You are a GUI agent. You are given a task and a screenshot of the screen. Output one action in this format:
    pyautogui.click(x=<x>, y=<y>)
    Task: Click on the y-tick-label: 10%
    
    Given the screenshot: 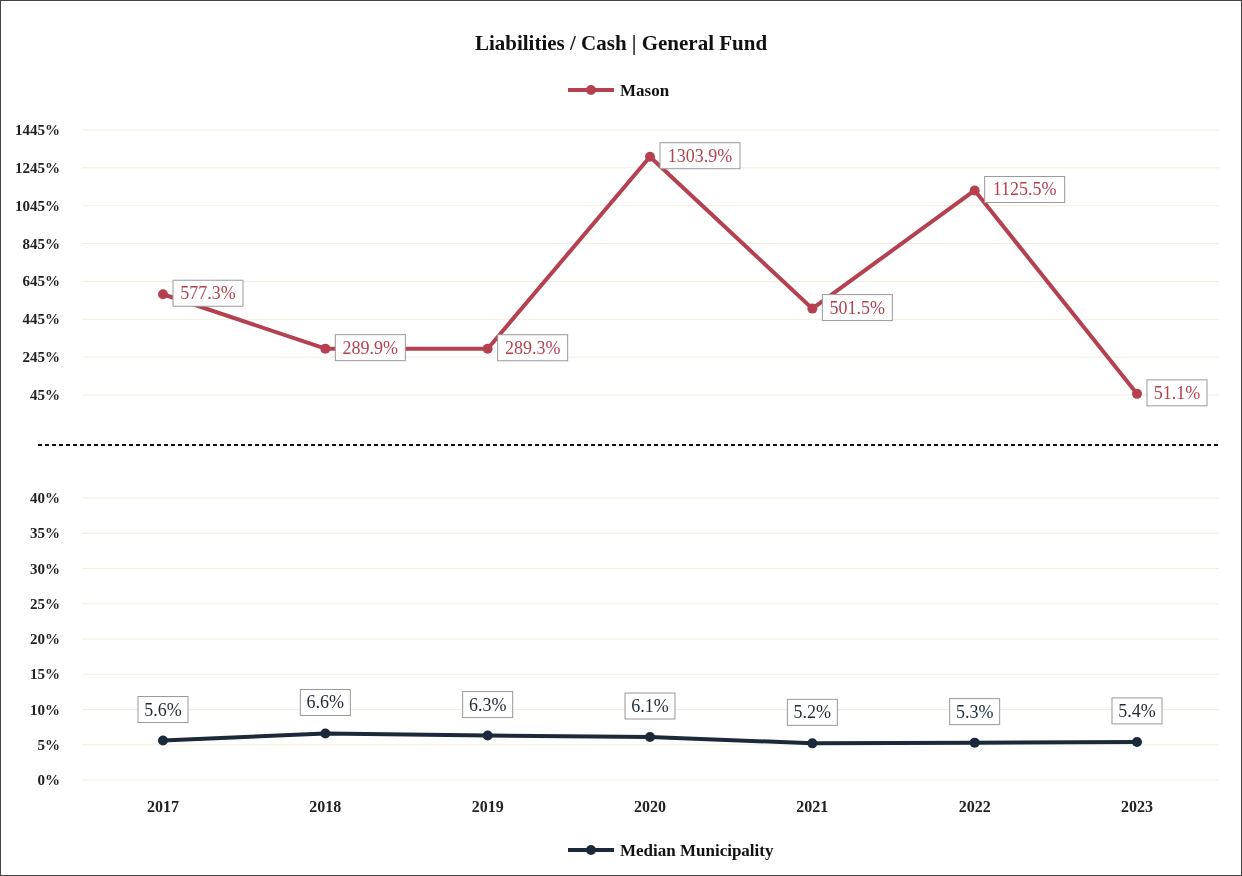 What is the action you would take?
    pyautogui.click(x=45, y=709)
    